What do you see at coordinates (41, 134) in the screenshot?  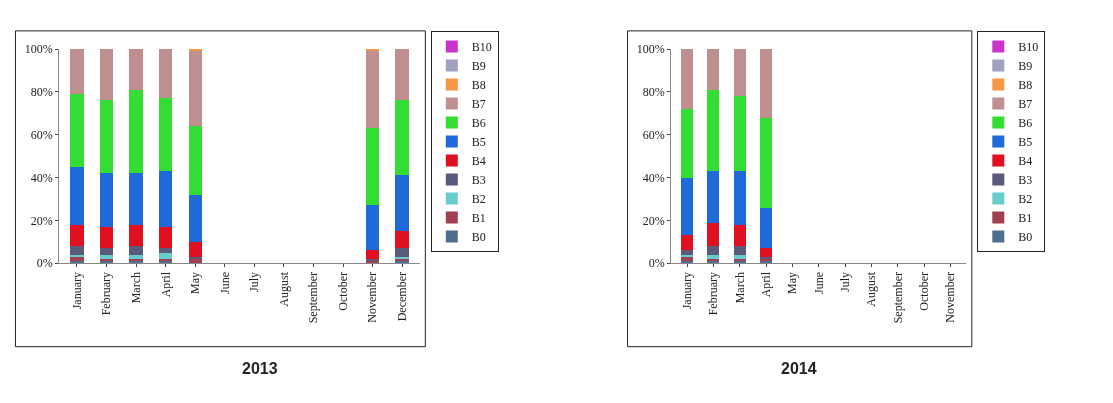 I see `y-tick-label: 60%` at bounding box center [41, 134].